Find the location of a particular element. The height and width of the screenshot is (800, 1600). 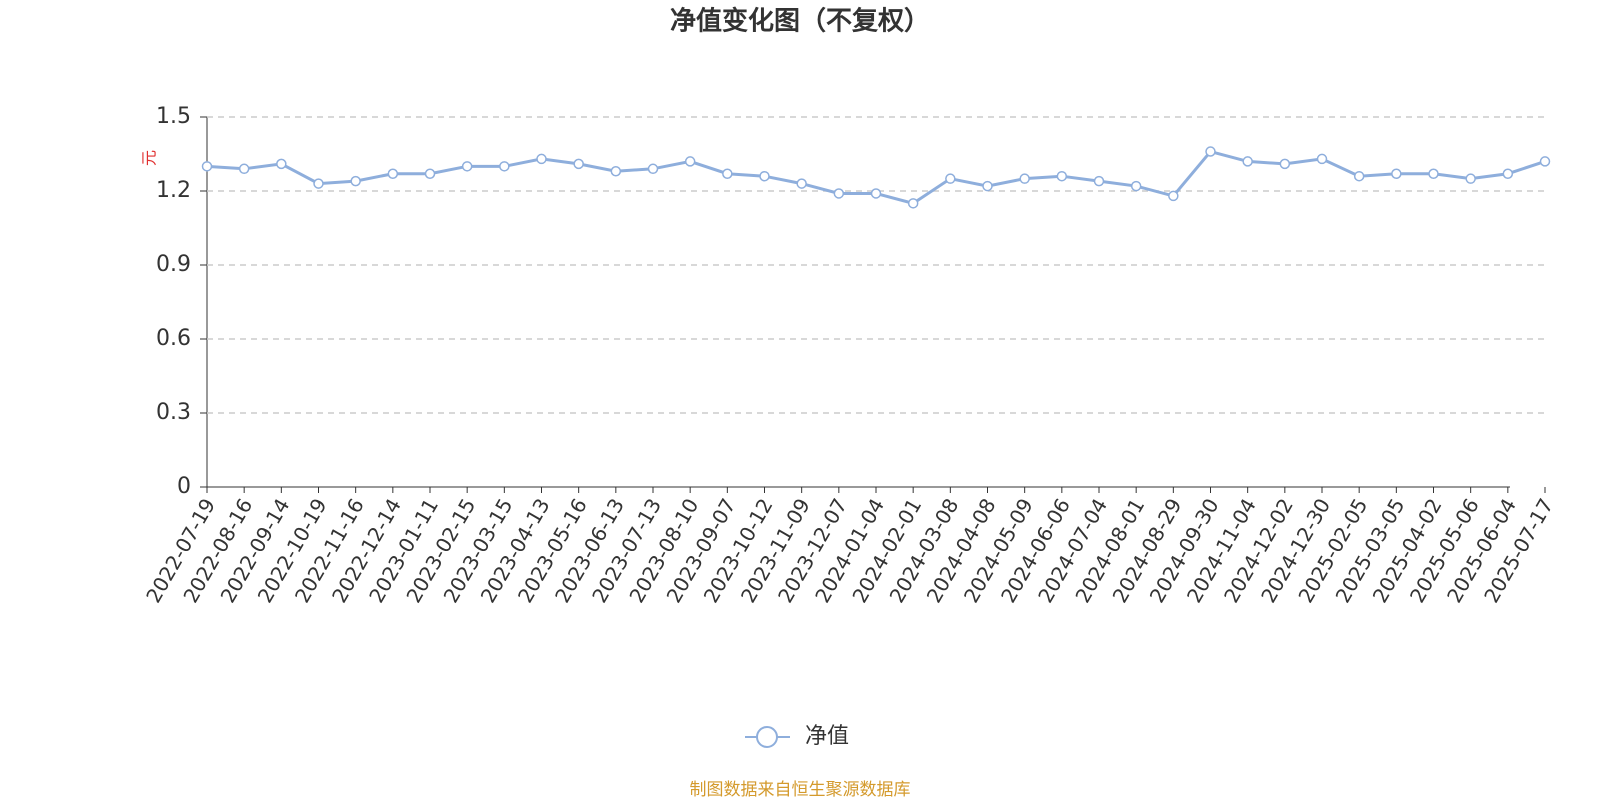

y-tick-label: 0.6 is located at coordinates (173, 338).